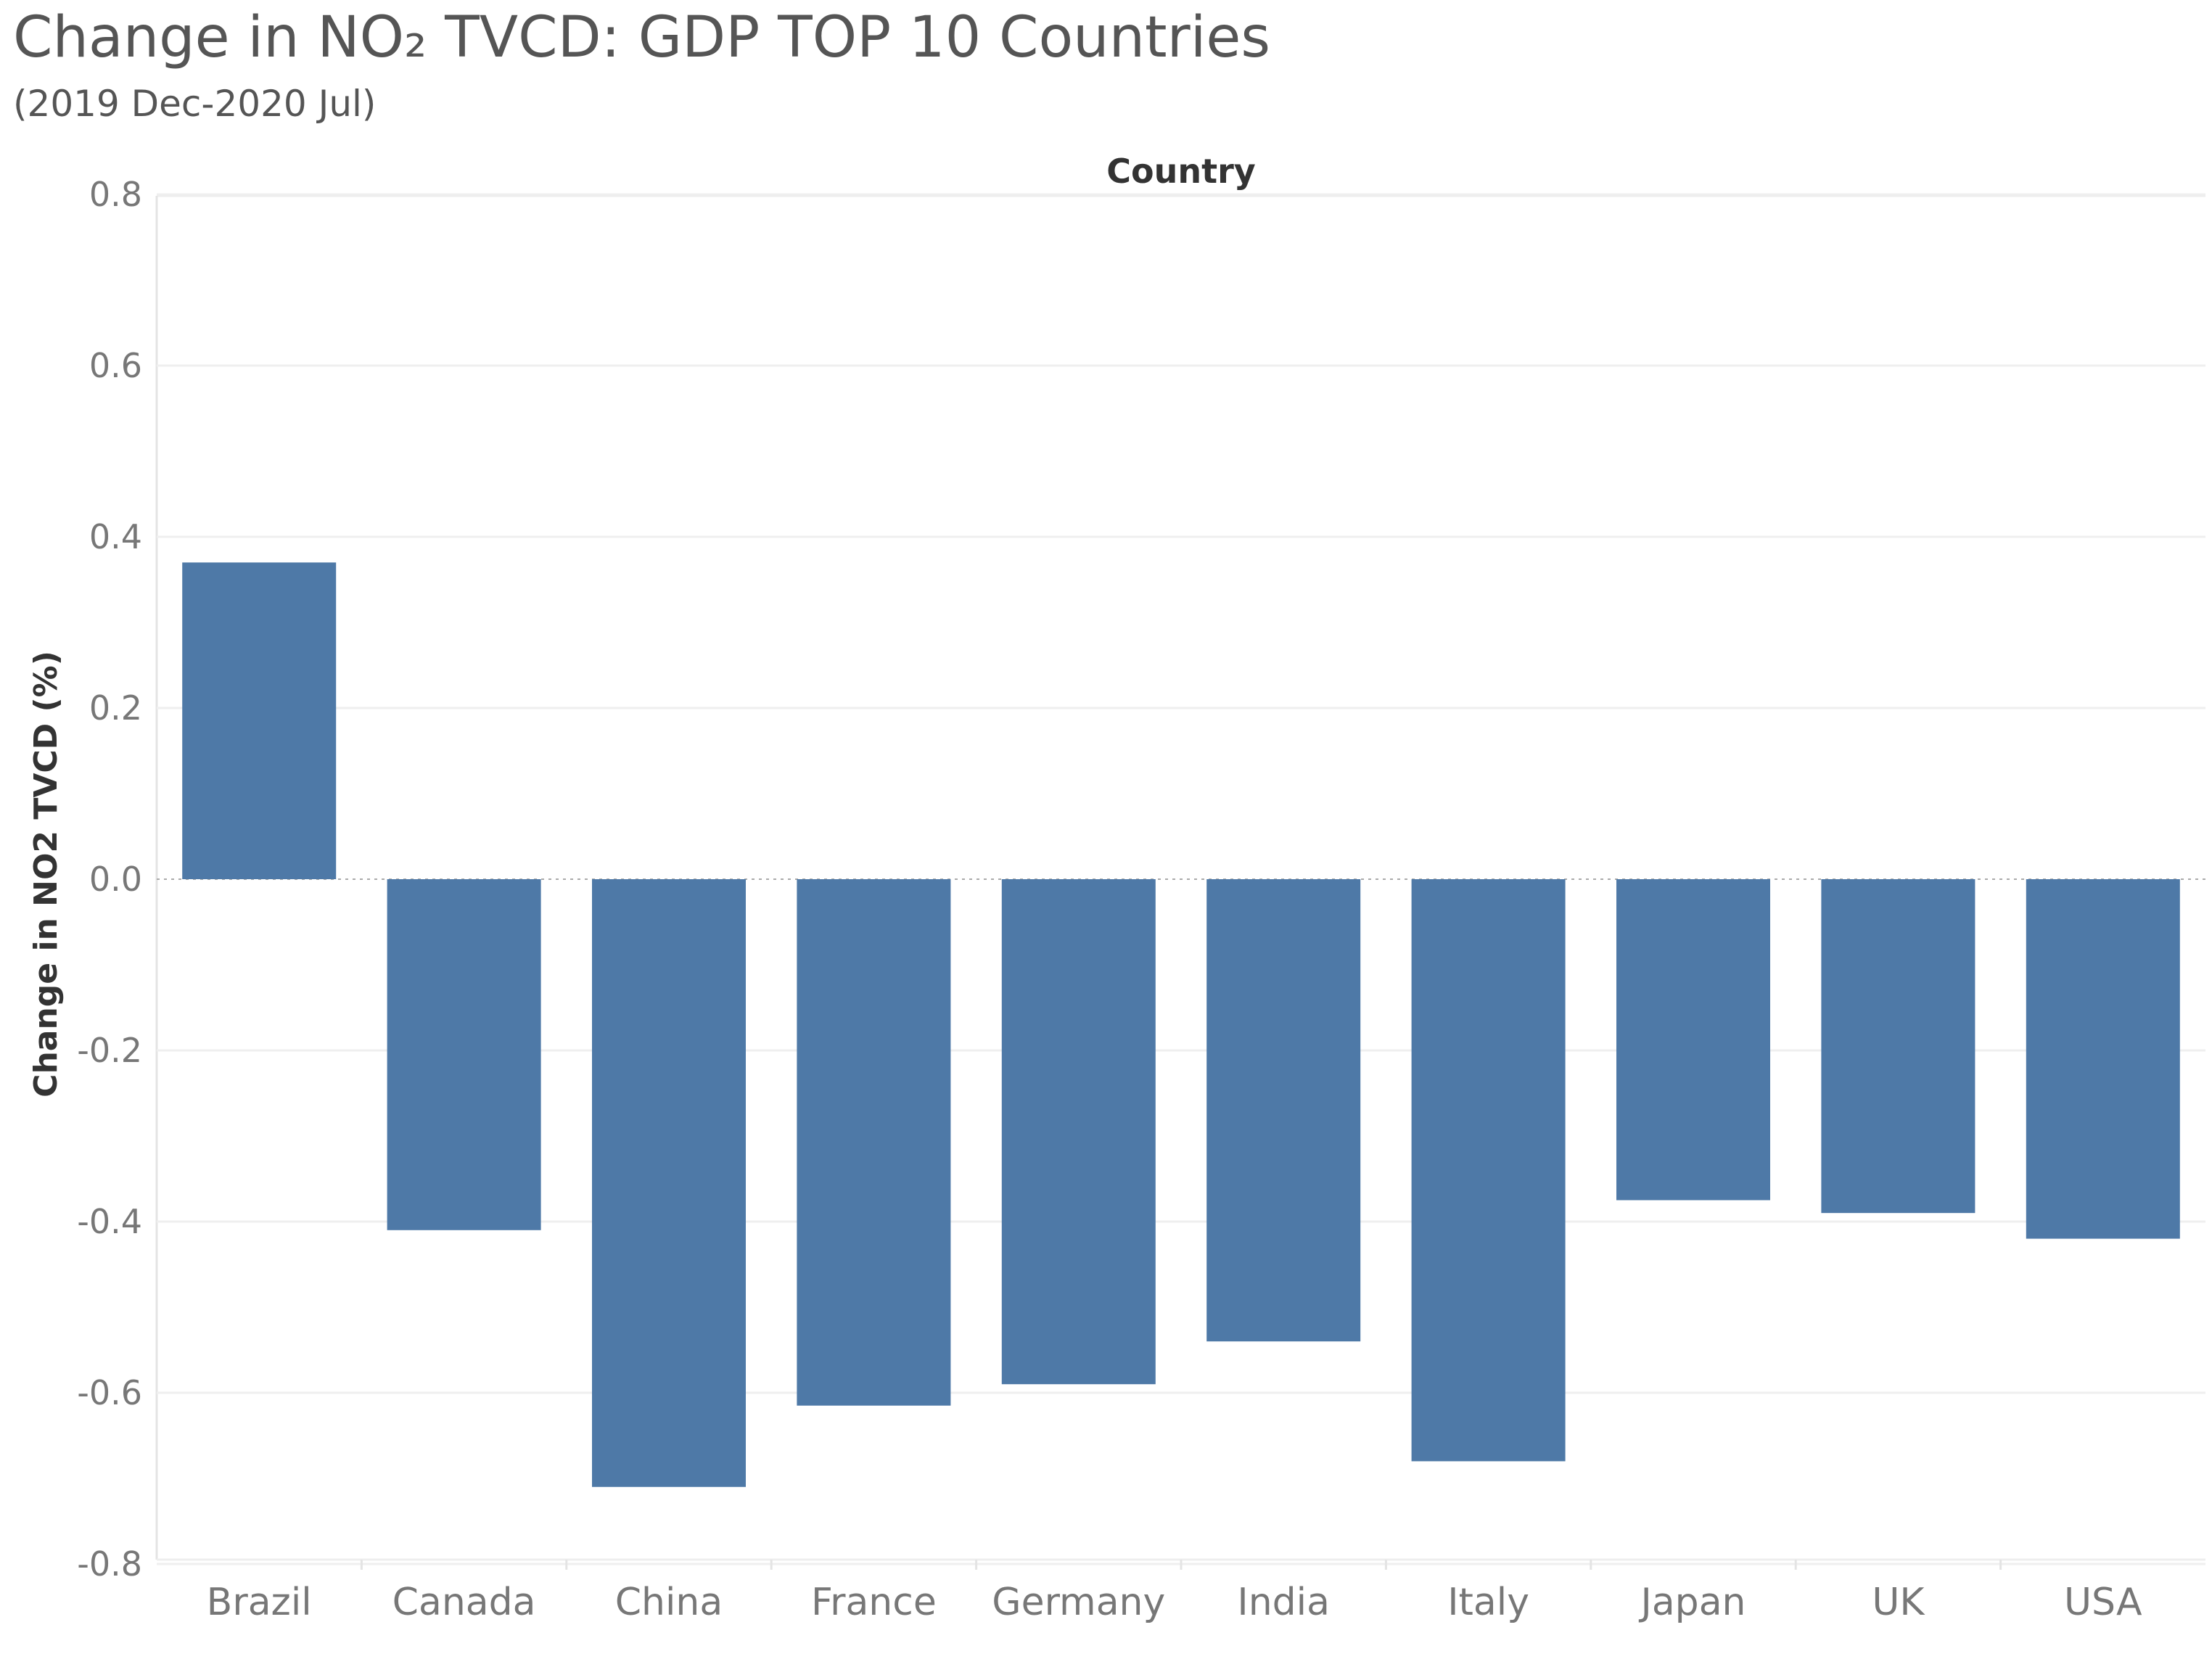  Describe the element at coordinates (874, 1142) in the screenshot. I see `bar-france` at that location.